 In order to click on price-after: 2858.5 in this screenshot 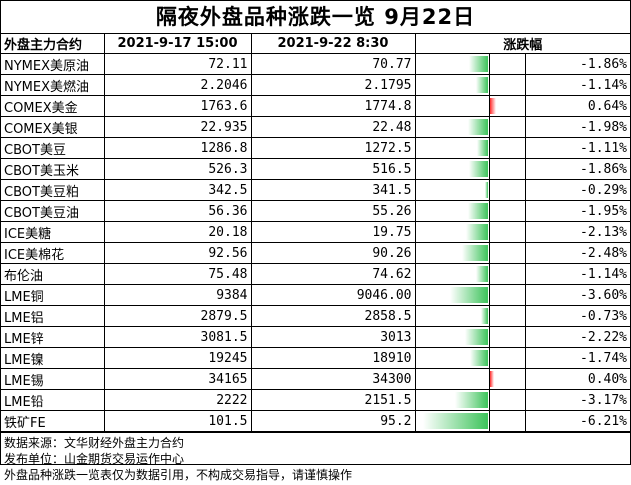, I will do `click(333, 316)`.